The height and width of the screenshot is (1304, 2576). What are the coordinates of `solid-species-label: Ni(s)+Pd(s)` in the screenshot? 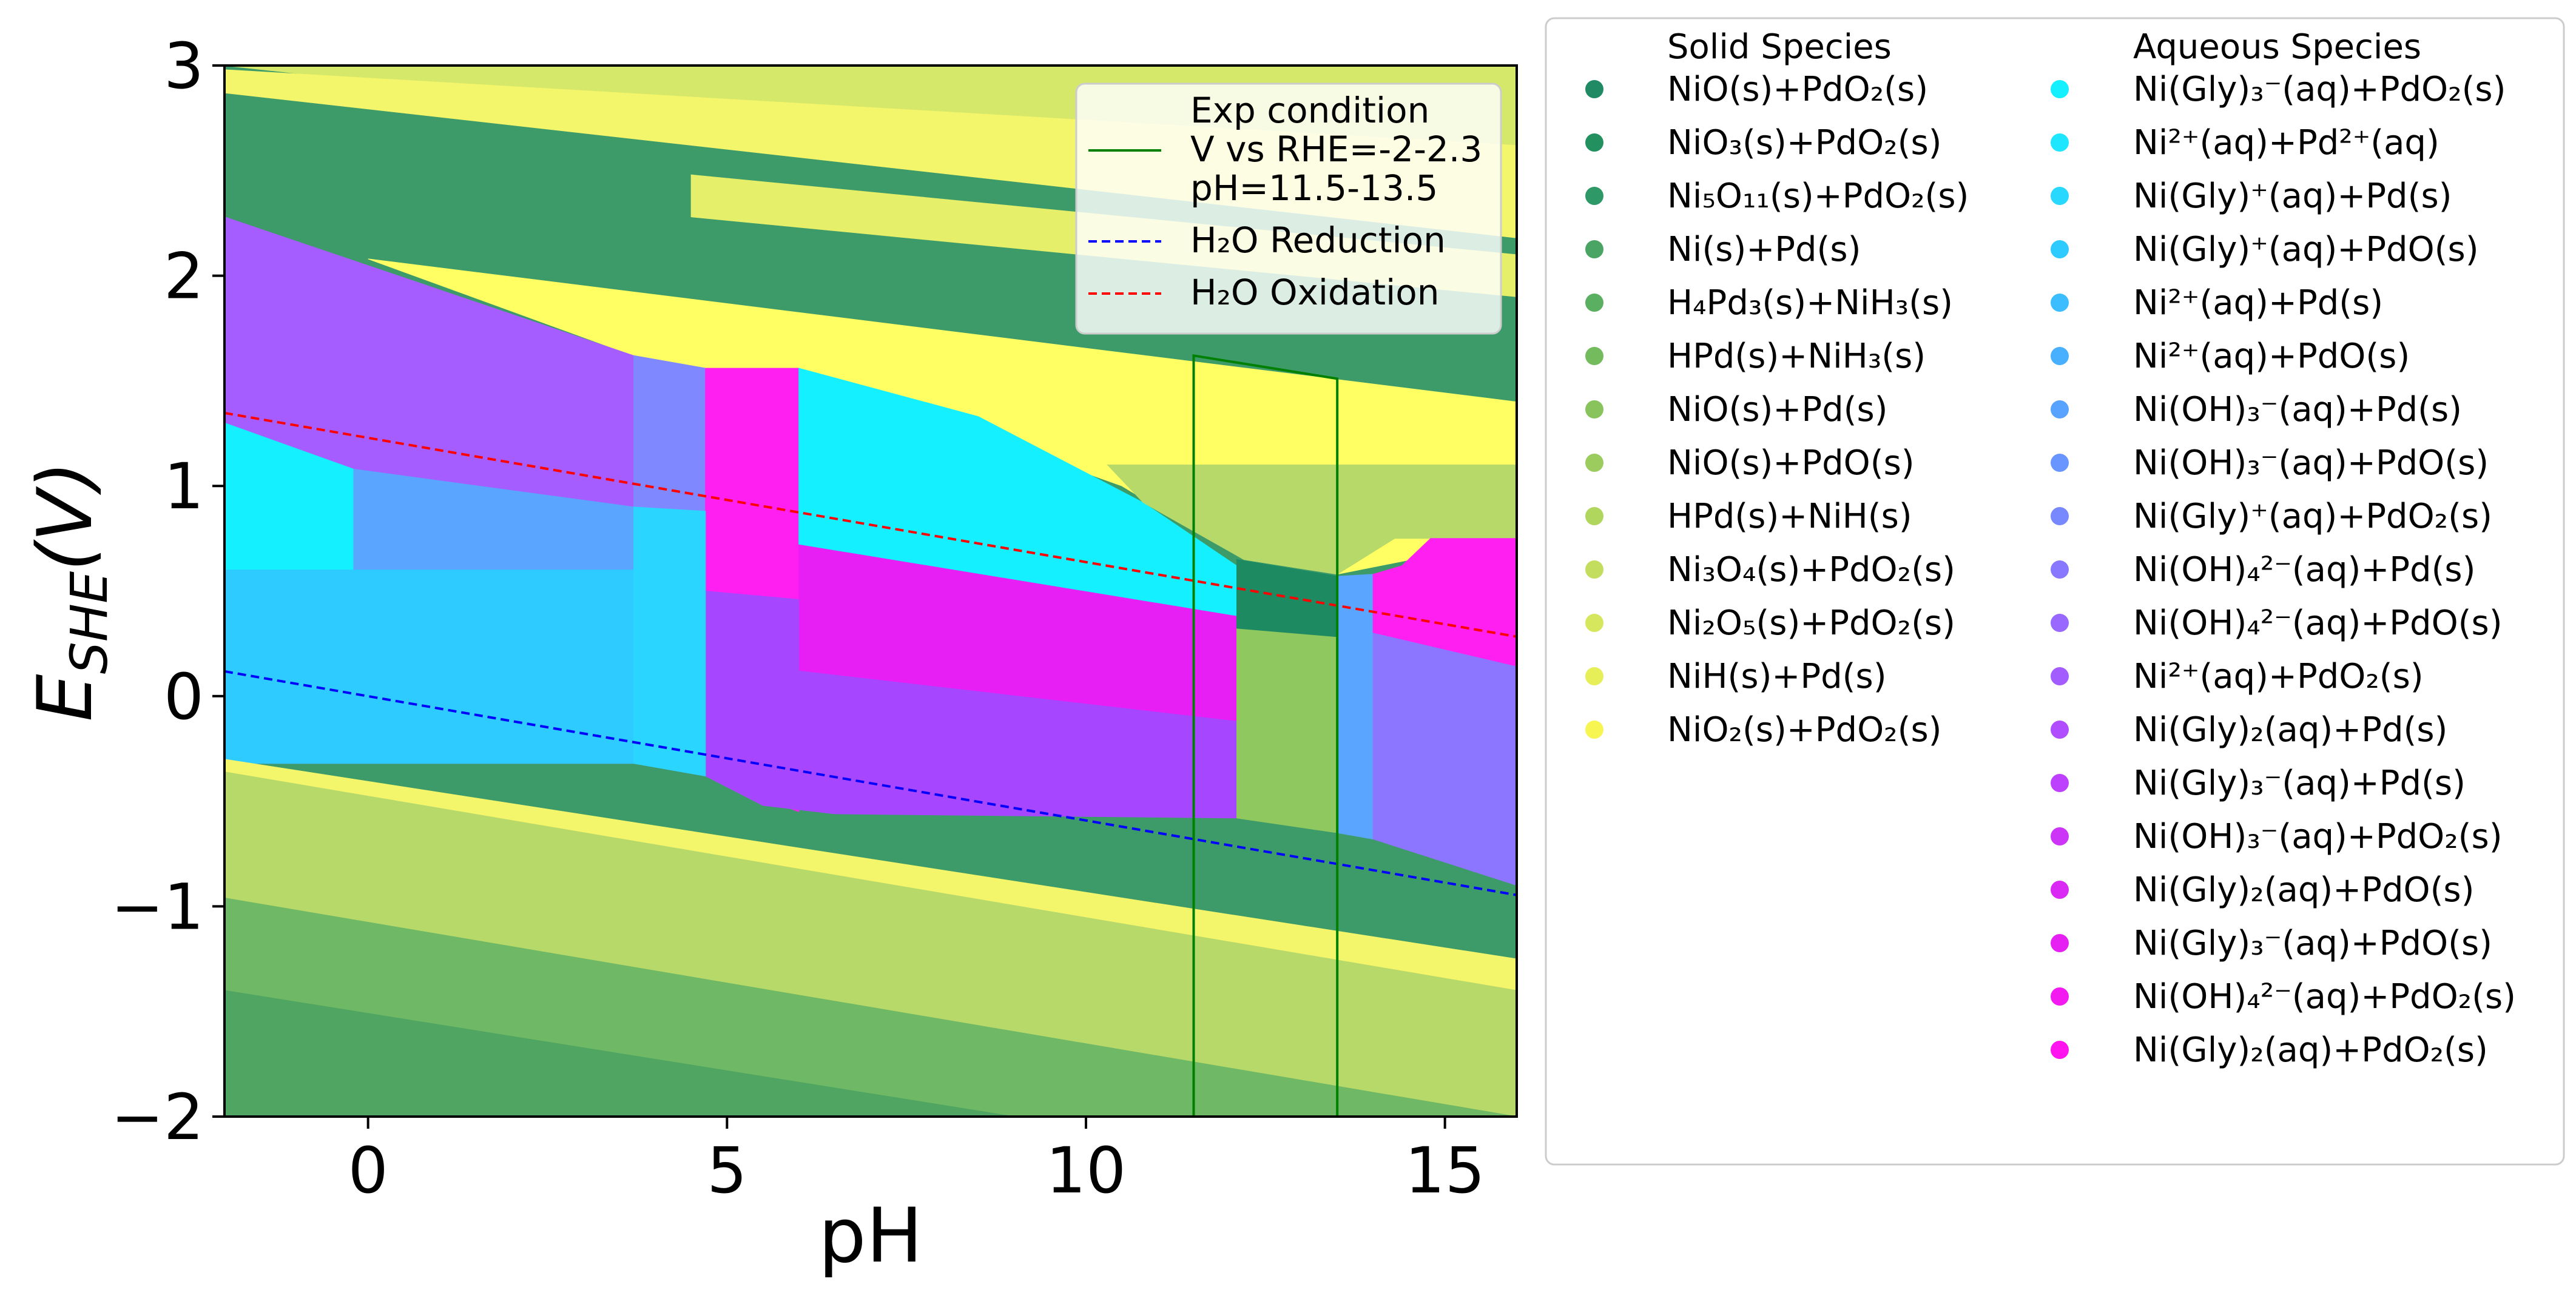 It's located at (1764, 249).